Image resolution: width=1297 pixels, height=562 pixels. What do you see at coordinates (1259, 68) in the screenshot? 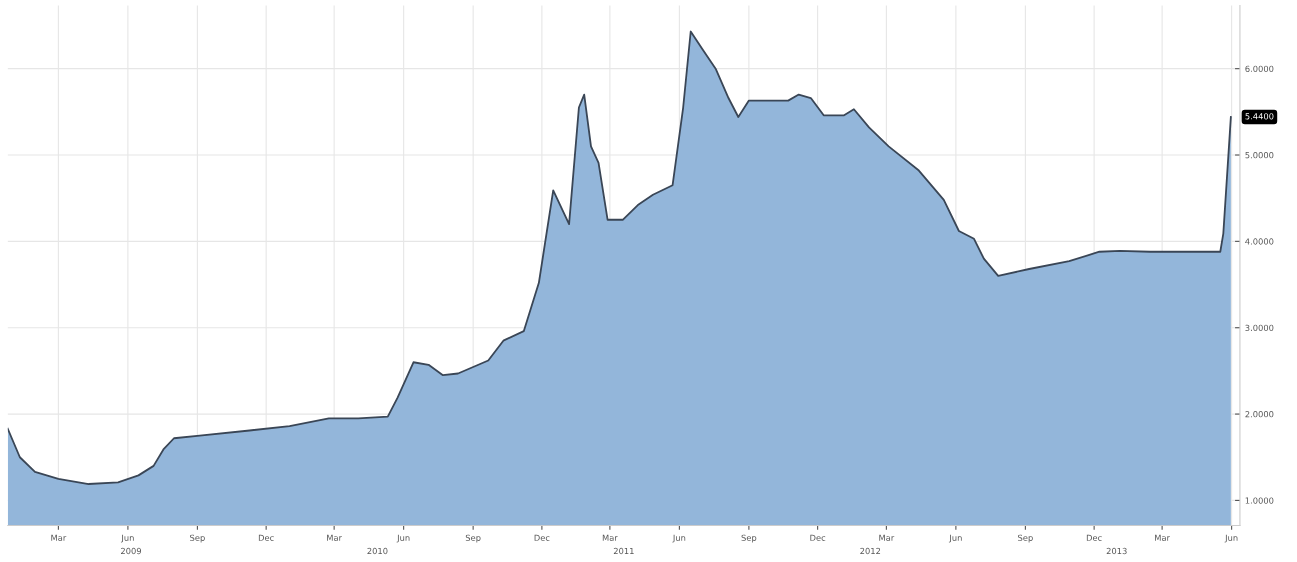
I see `y-tick-label: 6.0000` at bounding box center [1259, 68].